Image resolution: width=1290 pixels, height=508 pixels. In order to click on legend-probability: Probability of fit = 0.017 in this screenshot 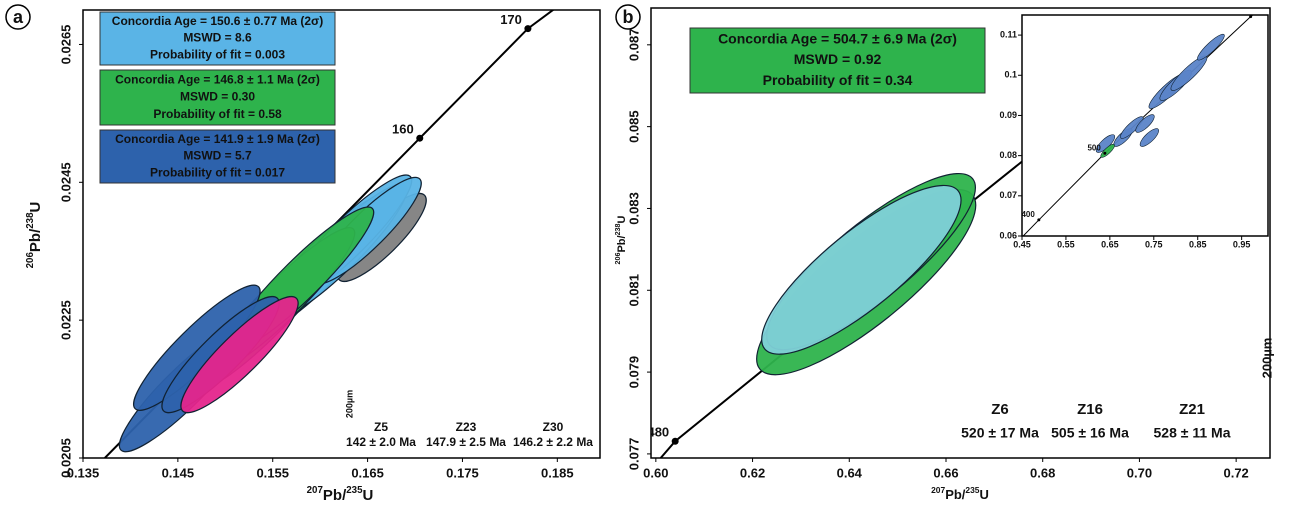, I will do `click(217, 172)`.